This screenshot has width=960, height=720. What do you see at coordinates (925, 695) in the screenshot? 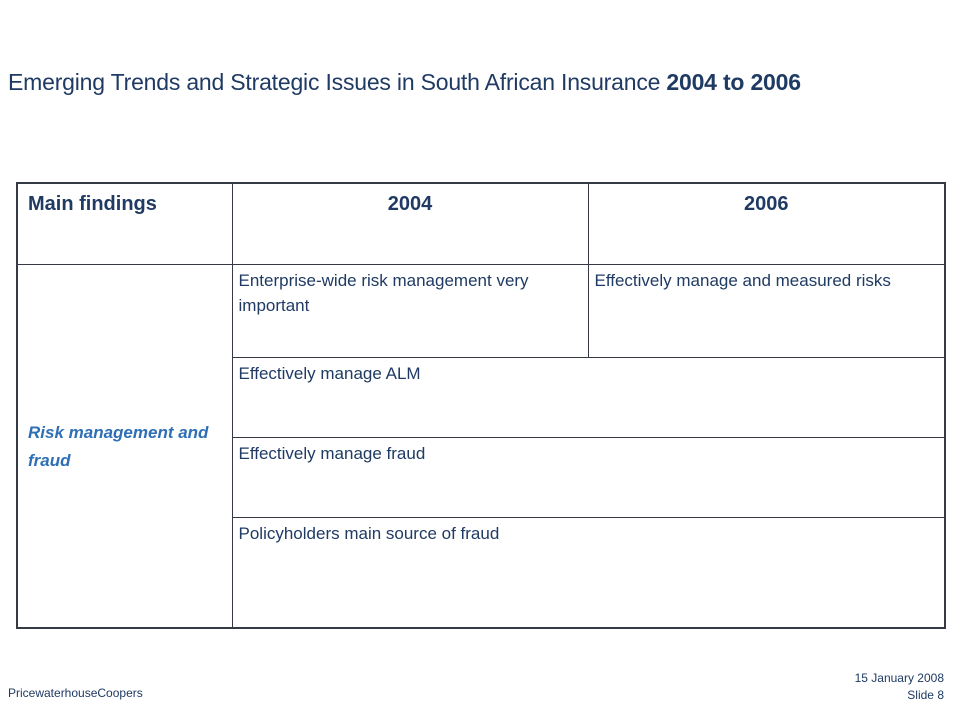
I see `footer-slide-number: Slide 8` at bounding box center [925, 695].